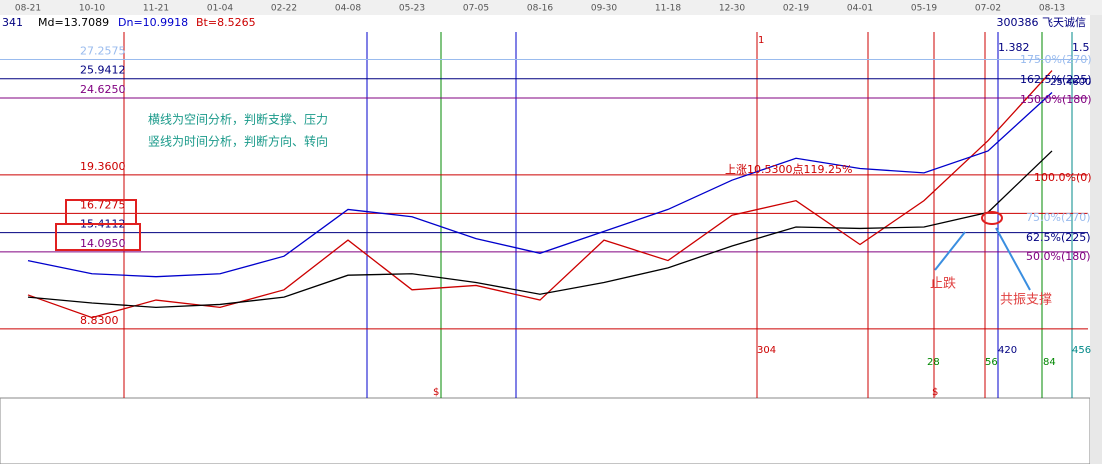 The width and height of the screenshot is (1102, 464). Describe the element at coordinates (1007, 350) in the screenshot. I see `annotation: 420` at that location.